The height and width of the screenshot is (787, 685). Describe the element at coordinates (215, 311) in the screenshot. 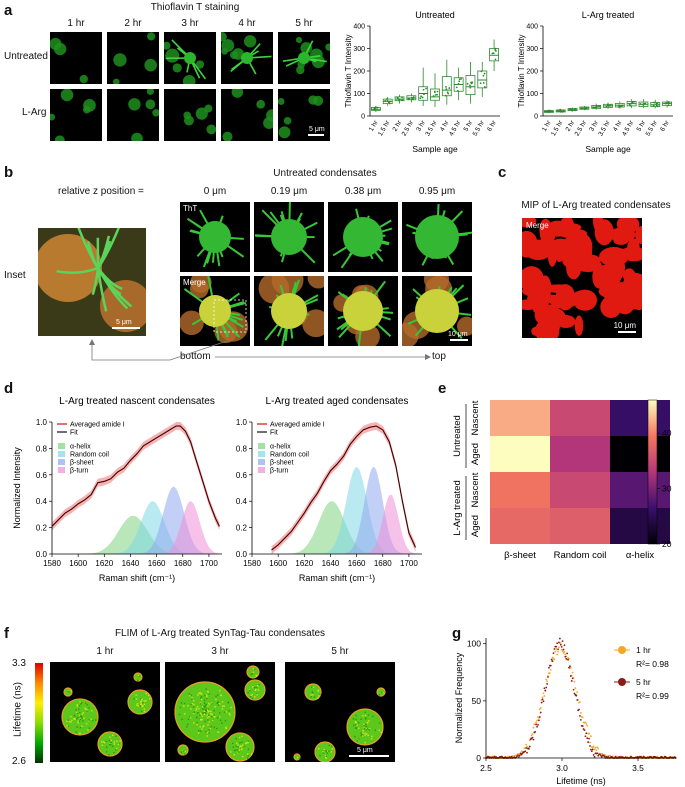

I see `z-slice-tile: Merge` at that location.